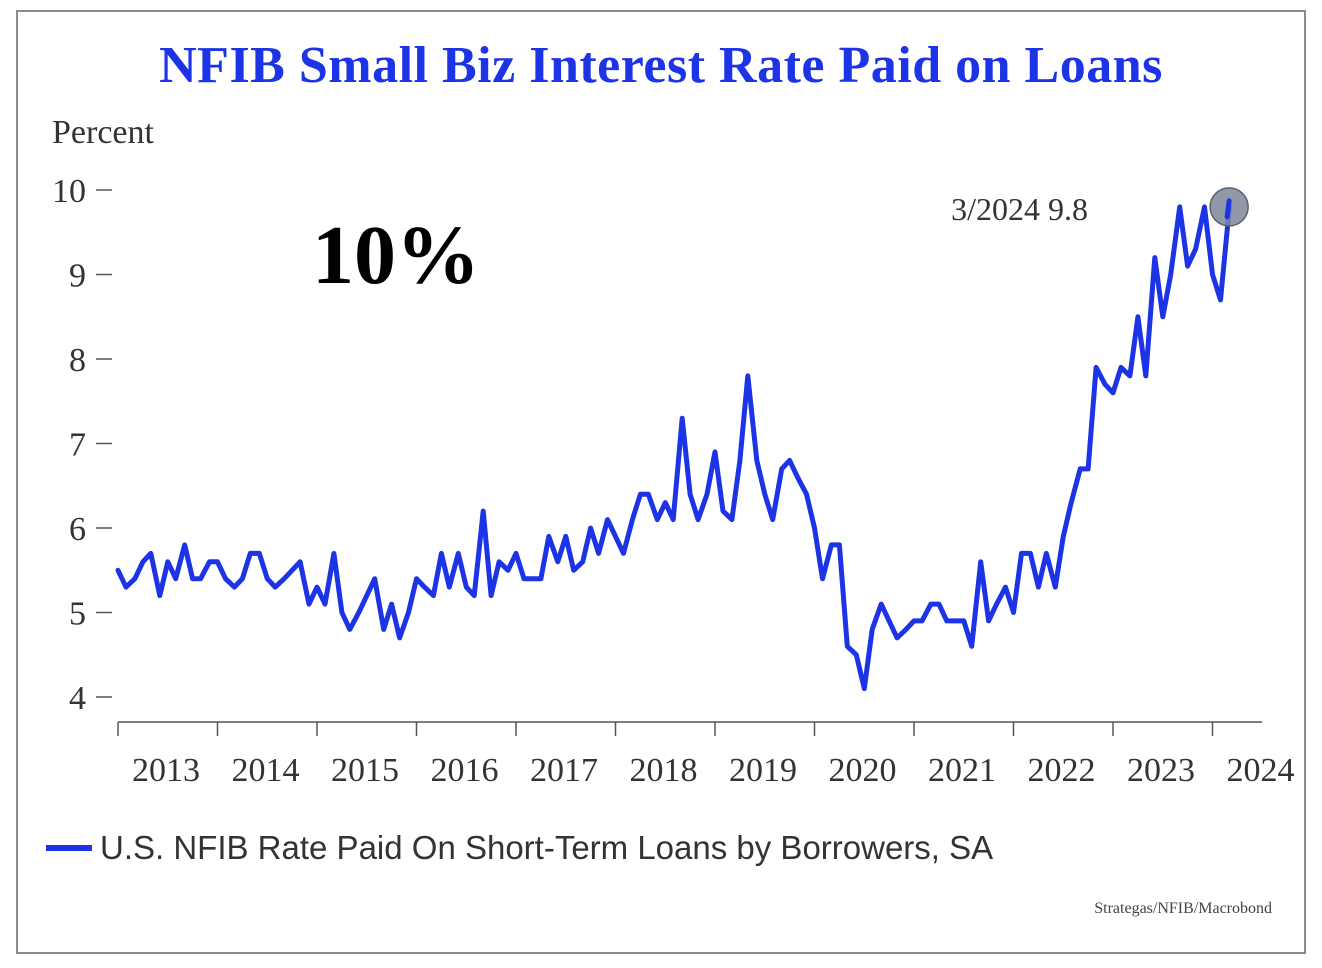  What do you see at coordinates (77, 529) in the screenshot?
I see `y-tick-label: 6` at bounding box center [77, 529].